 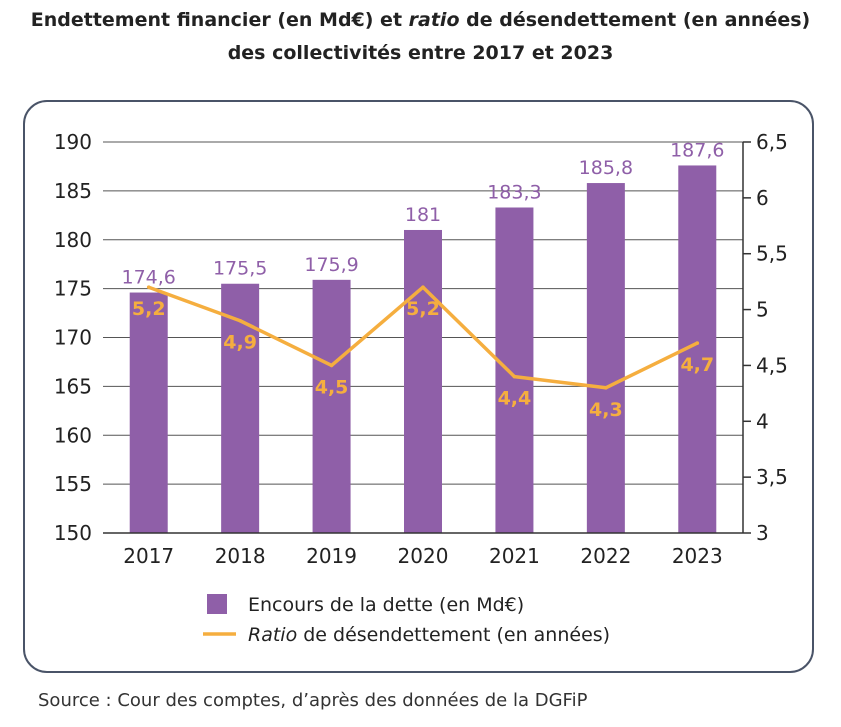 I want to click on x-tick-label: 2023, so click(x=697, y=556).